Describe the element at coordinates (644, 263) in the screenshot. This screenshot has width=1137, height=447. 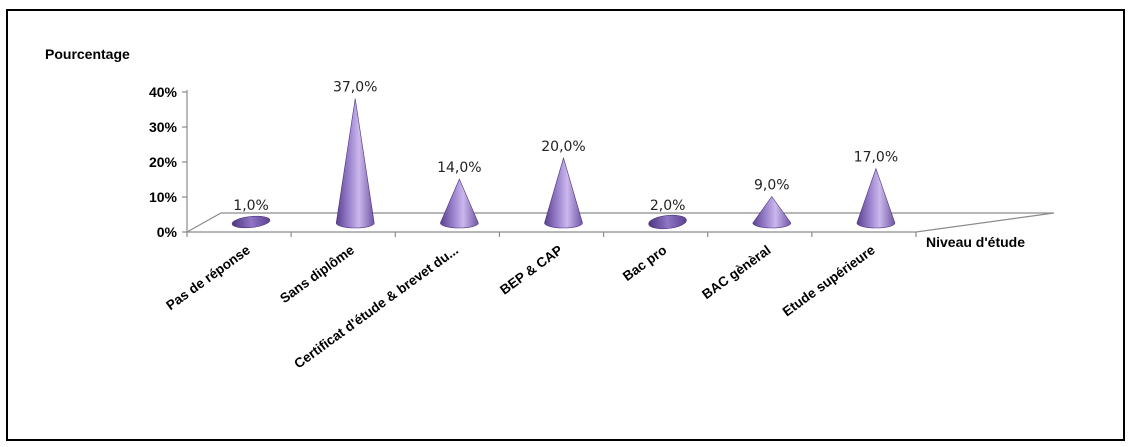
I see `category-label: Bac pro` at that location.